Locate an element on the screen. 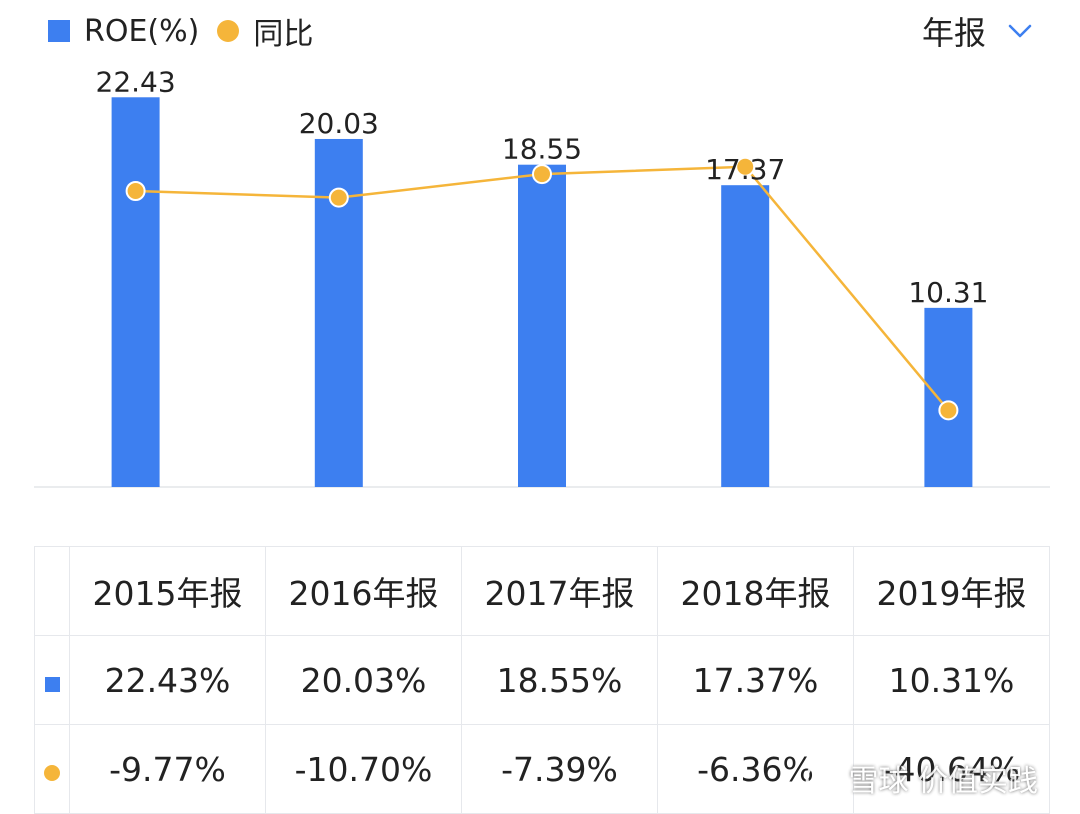 The width and height of the screenshot is (1080, 814). legend-roe-swatch is located at coordinates (59, 31).